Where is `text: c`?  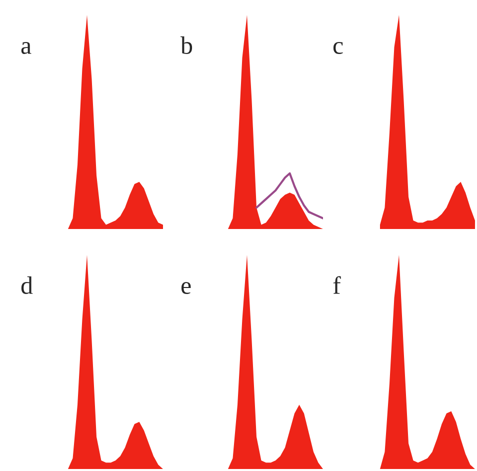 text: c is located at coordinates (338, 48).